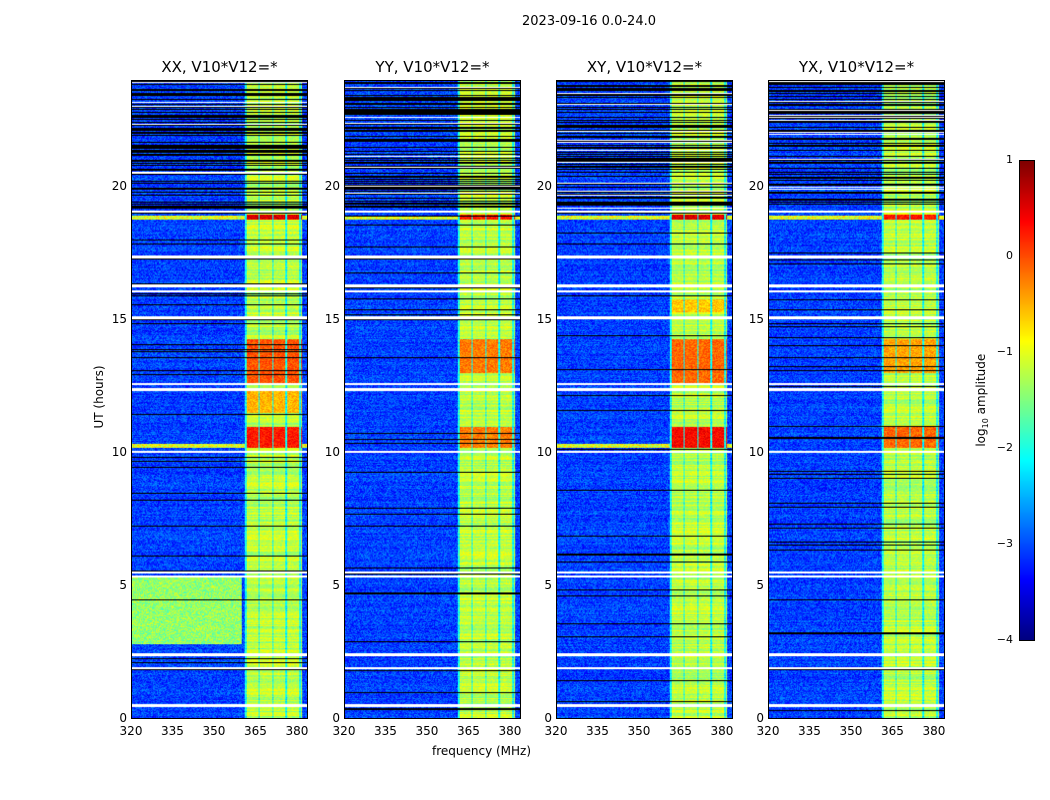 The image size is (1050, 800). I want to click on y-axis-label: UT (hours), so click(99, 397).